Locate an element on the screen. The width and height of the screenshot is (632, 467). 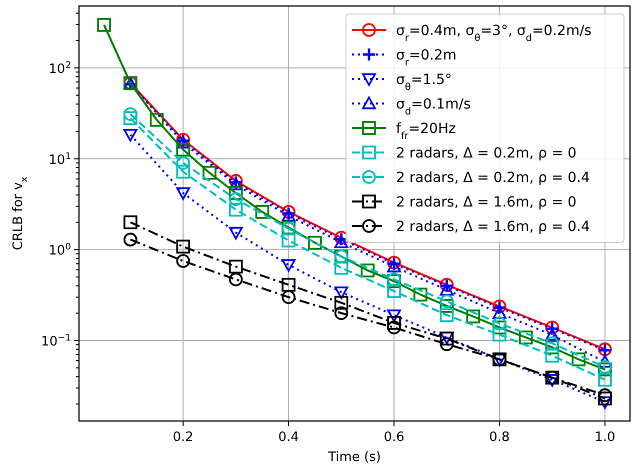
y-tick-label: 10$^{−1}$ is located at coordinates (56, 341).